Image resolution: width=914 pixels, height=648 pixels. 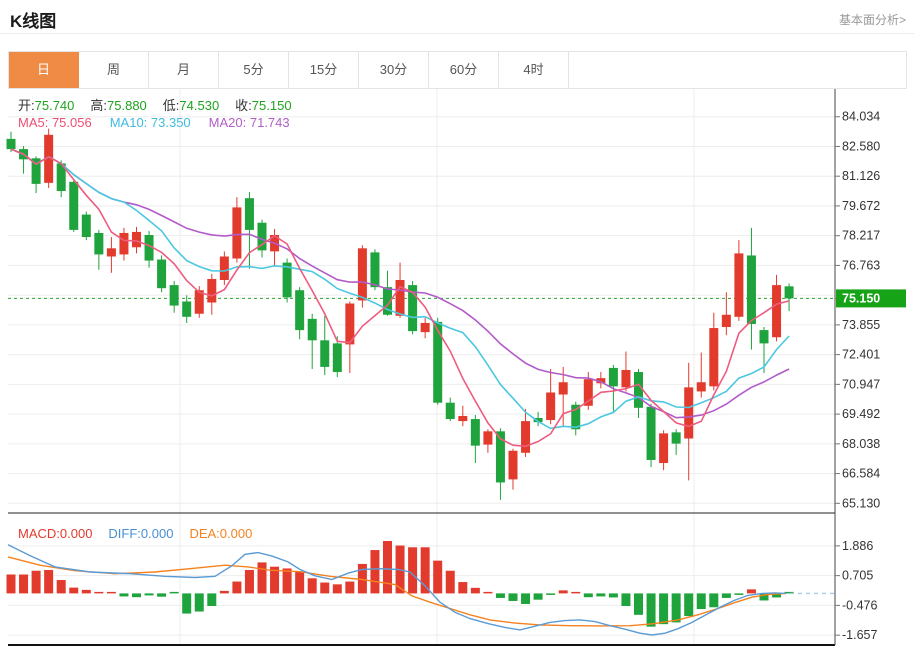 I want to click on ohlc-legend: 开:75.740 高:75.880 低:74.530 收:75.150, so click(x=163, y=104).